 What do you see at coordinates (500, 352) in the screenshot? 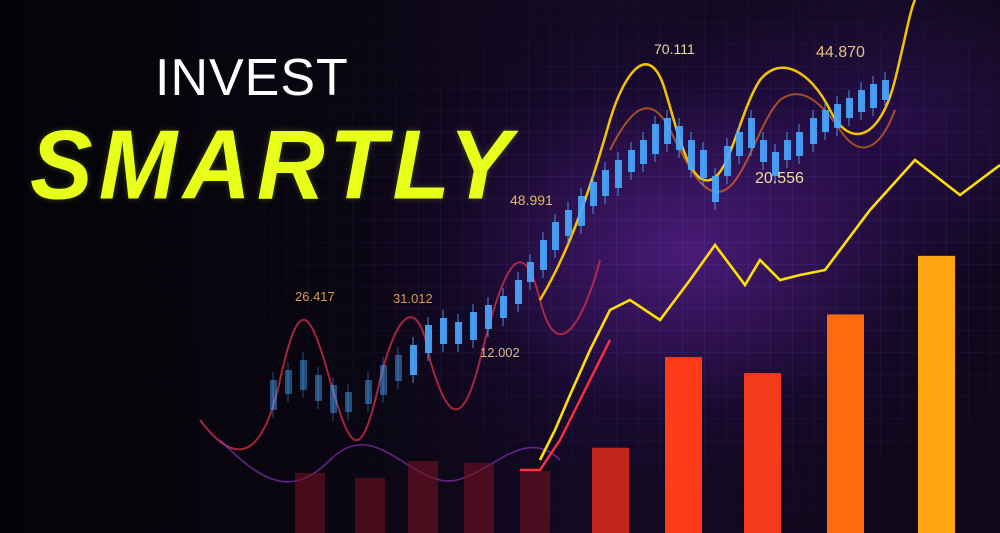
I see `price-label-12-002: 12.002` at bounding box center [500, 352].